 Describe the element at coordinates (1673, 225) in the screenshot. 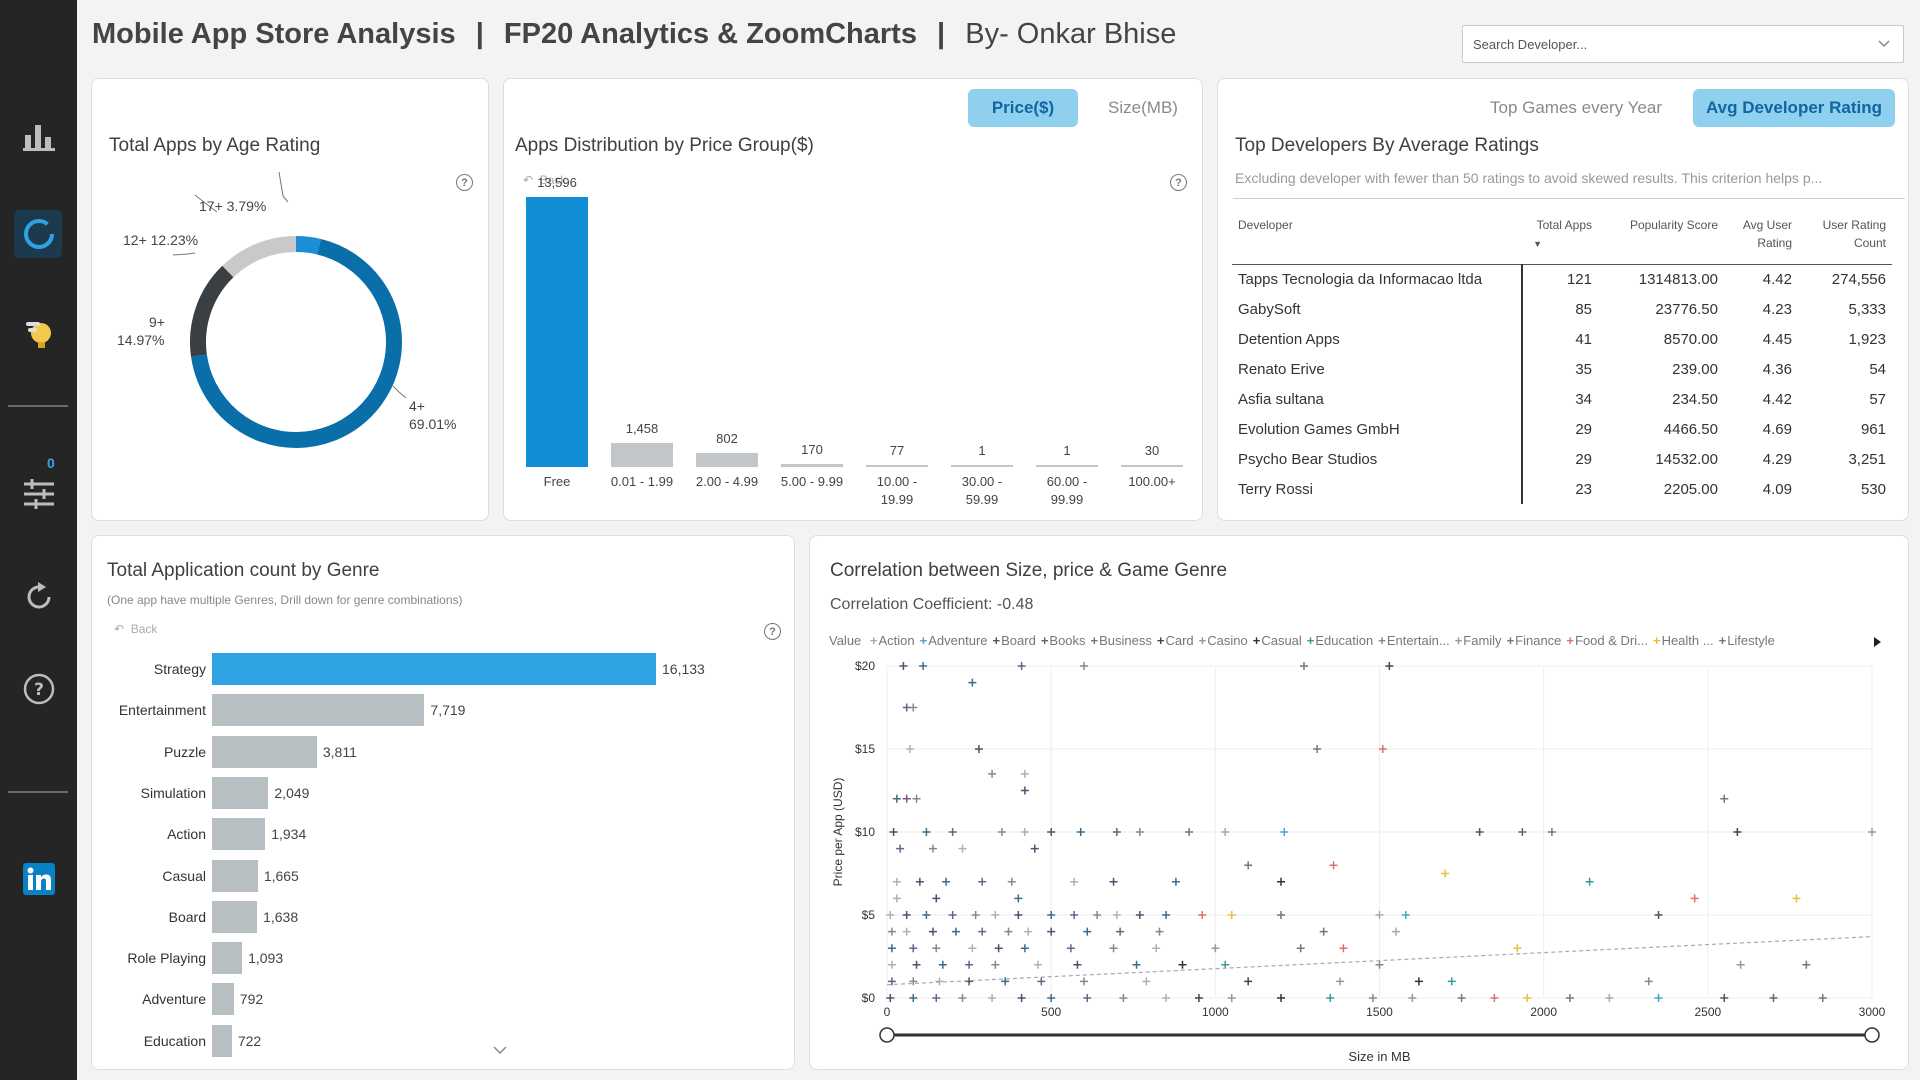

I see `col-popularity-score: Popularity Score` at that location.